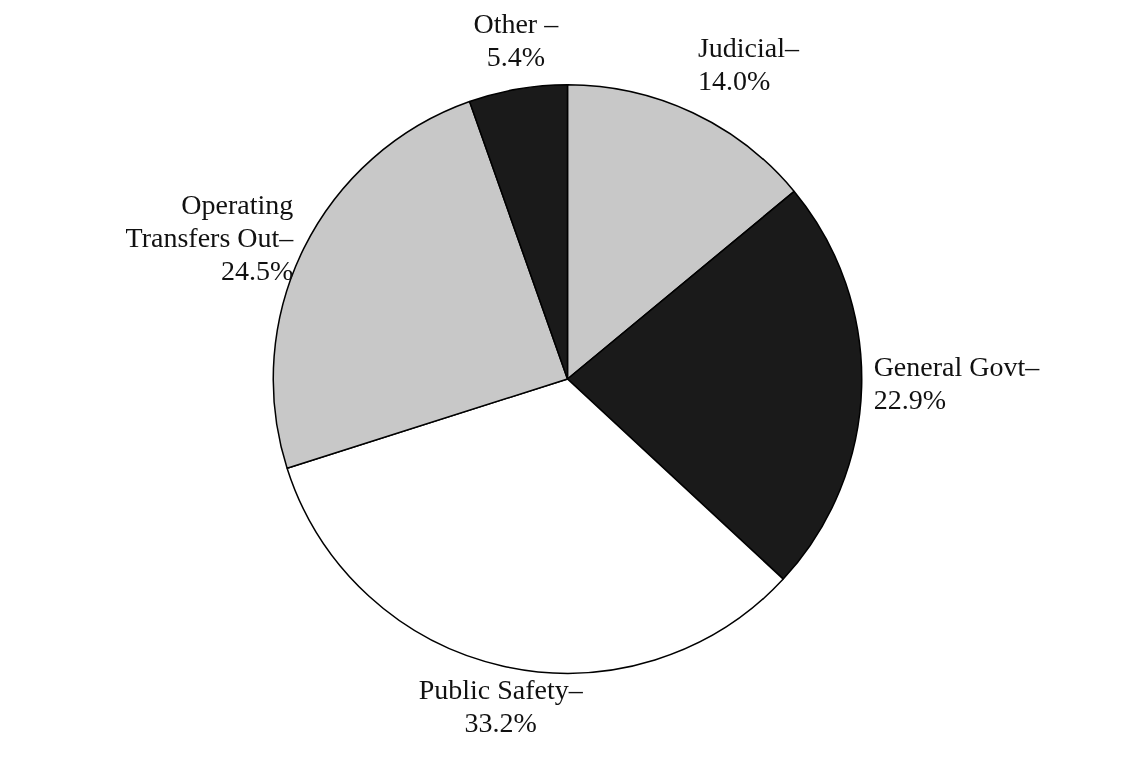 The width and height of the screenshot is (1135, 758). I want to click on data-label: 33.2%, so click(500, 723).